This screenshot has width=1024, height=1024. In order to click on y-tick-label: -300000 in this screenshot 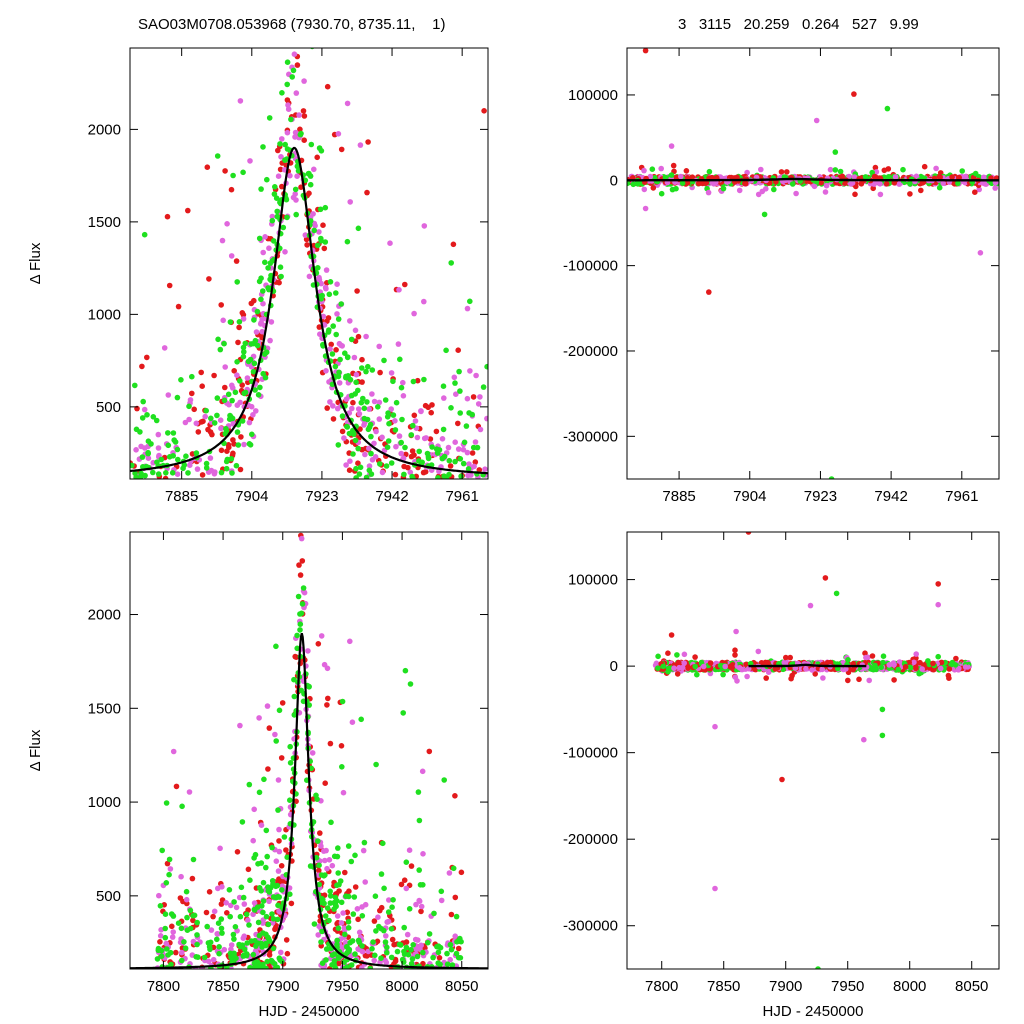, I will do `click(590, 436)`.